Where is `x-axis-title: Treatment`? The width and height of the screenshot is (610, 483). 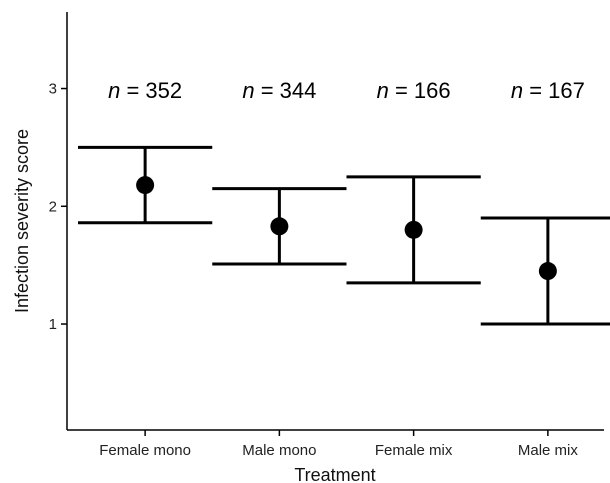
x-axis-title: Treatment is located at coordinates (334, 474).